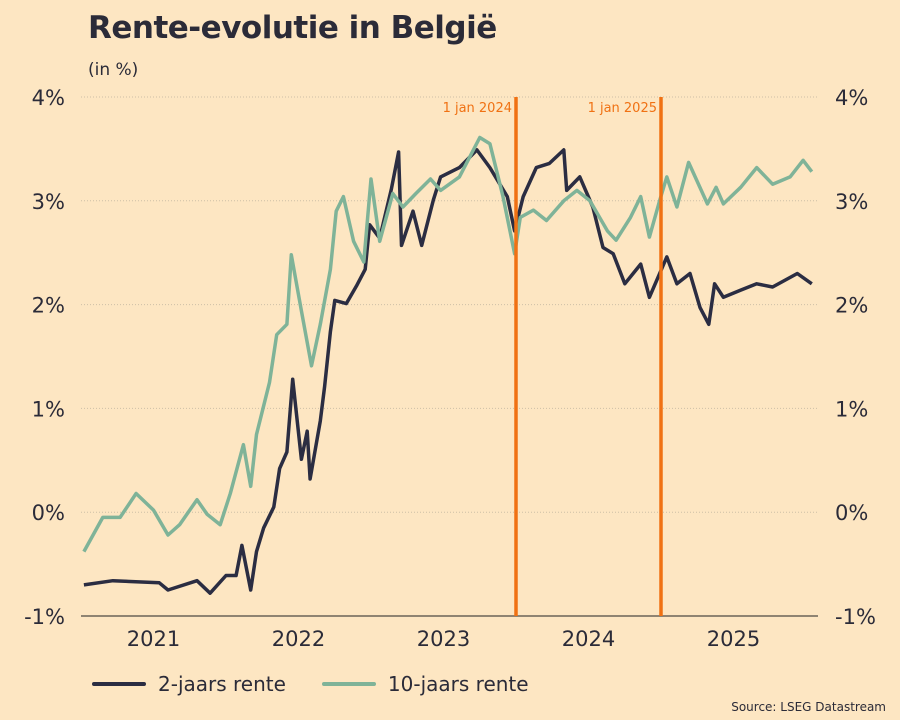 The image size is (900, 720). Describe the element at coordinates (458, 684) in the screenshot. I see `legend-label-10y: 10-jaars rente` at that location.